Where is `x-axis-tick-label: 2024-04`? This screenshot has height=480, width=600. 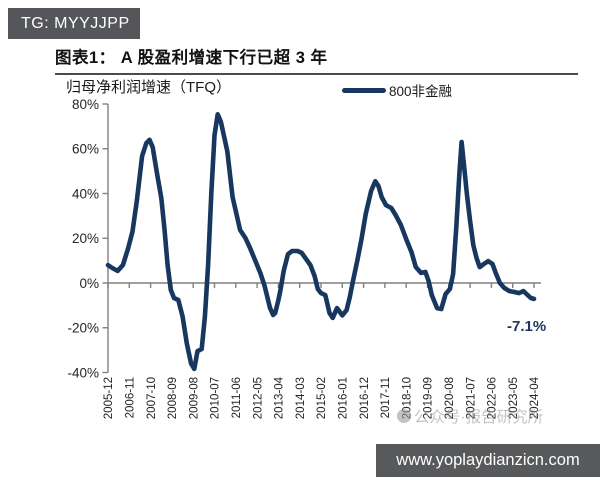
x-axis-tick-label: 2024-04 is located at coordinates (535, 397).